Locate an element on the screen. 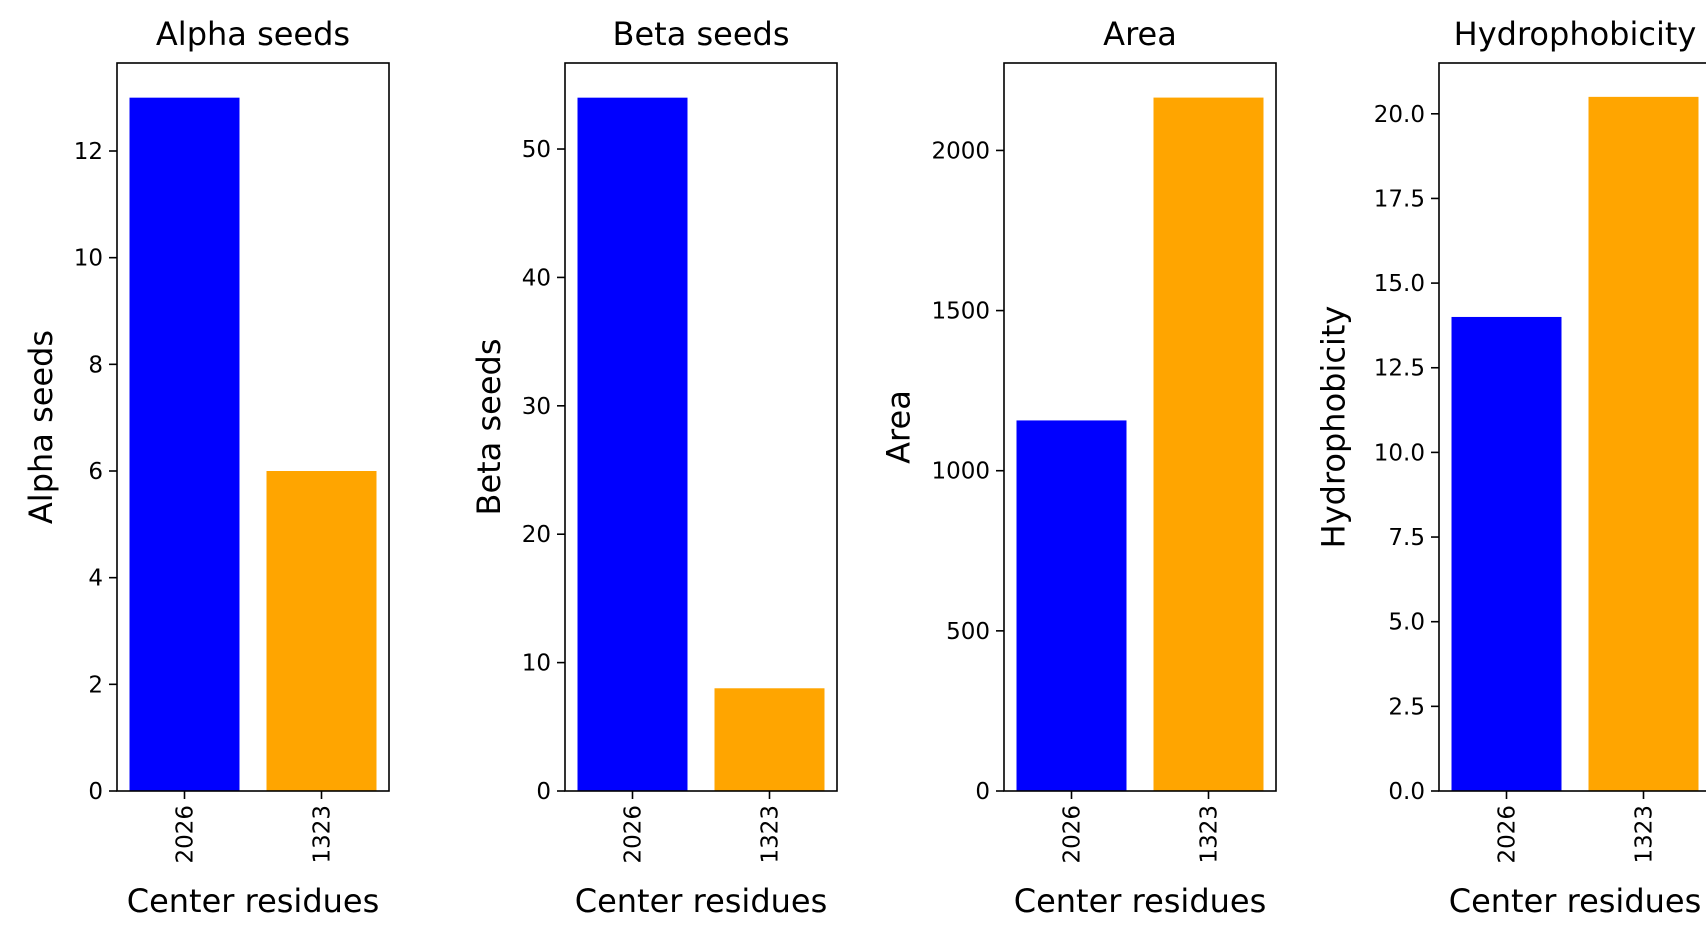  y-tick-label: 5.0 is located at coordinates (1406, 623).